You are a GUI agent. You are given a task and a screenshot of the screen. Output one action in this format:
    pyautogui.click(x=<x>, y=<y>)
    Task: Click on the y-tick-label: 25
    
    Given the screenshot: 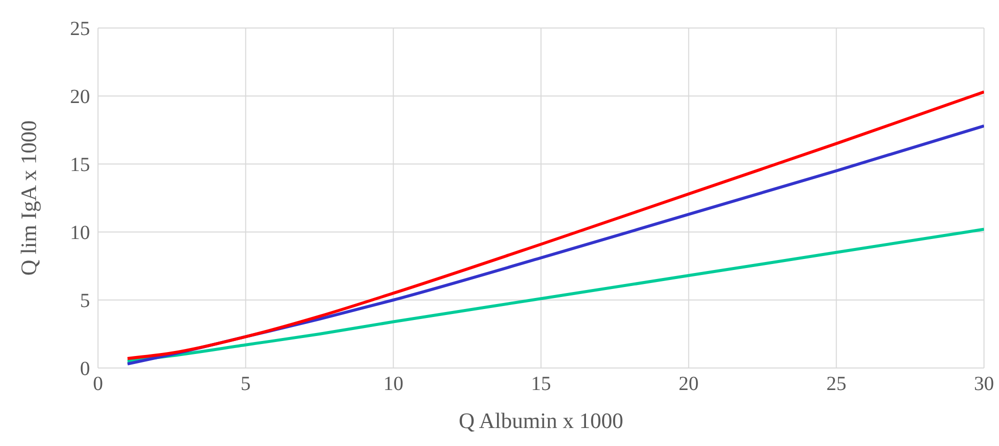 What is the action you would take?
    pyautogui.click(x=80, y=29)
    